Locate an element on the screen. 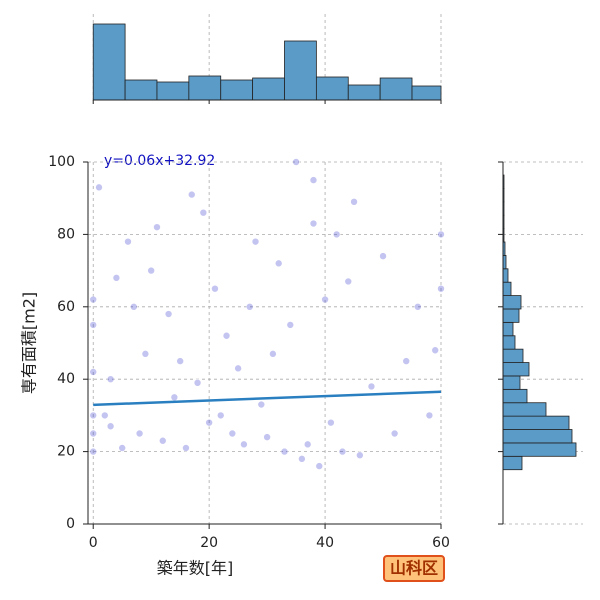 This screenshot has width=600, height=600. y-tick-label: 100 is located at coordinates (61, 162).